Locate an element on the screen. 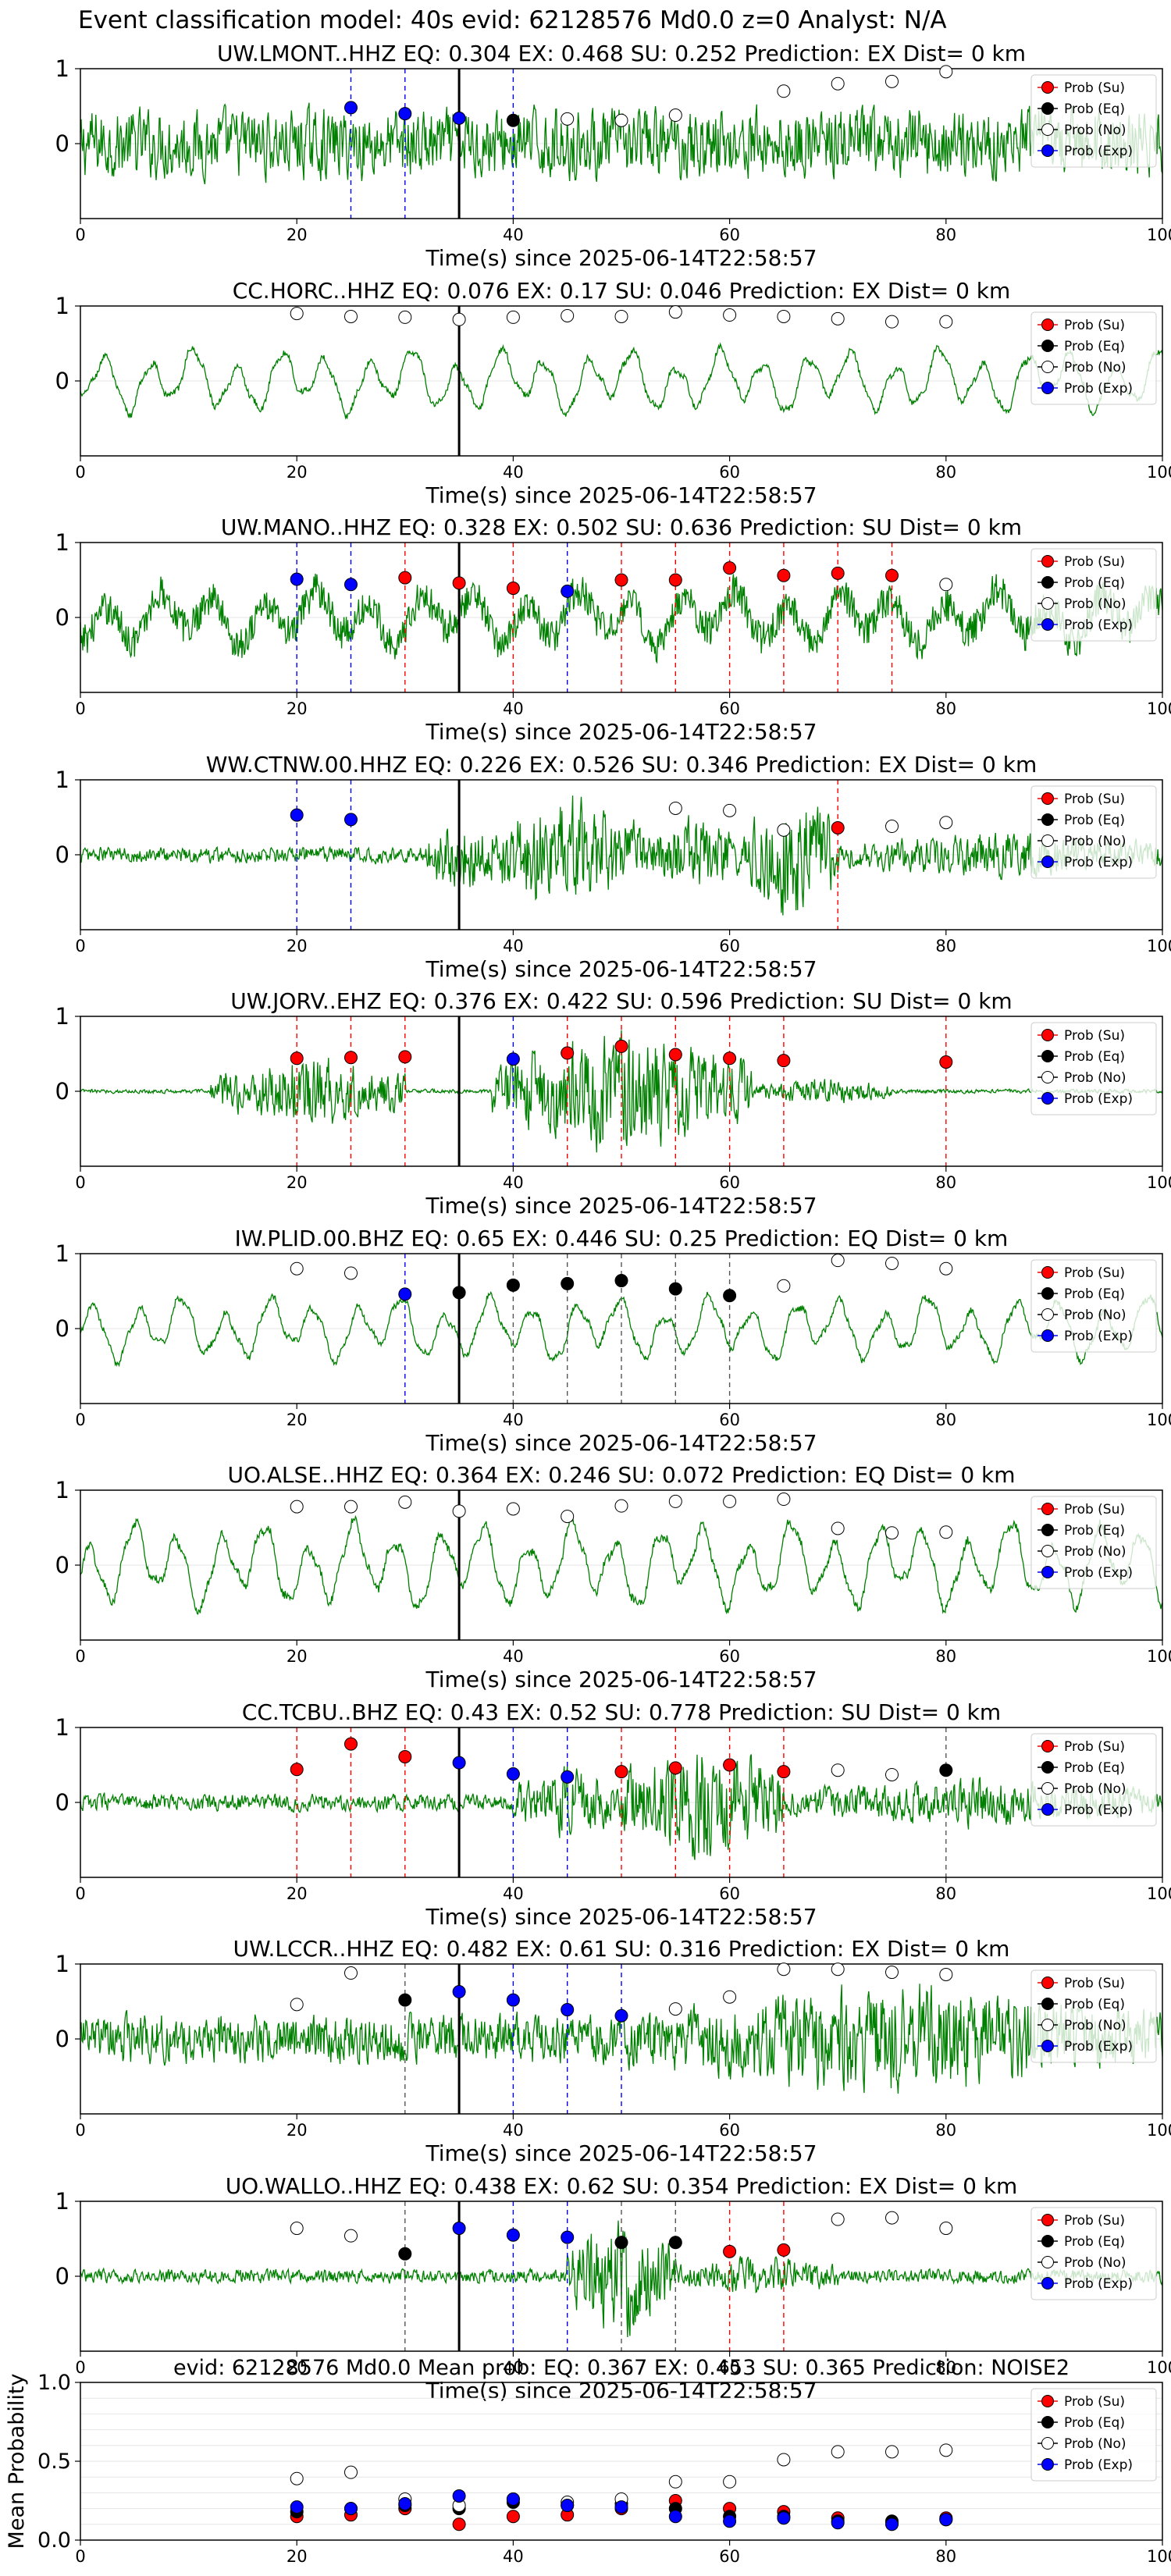  legend-marker-exp is located at coordinates (1047, 2046).